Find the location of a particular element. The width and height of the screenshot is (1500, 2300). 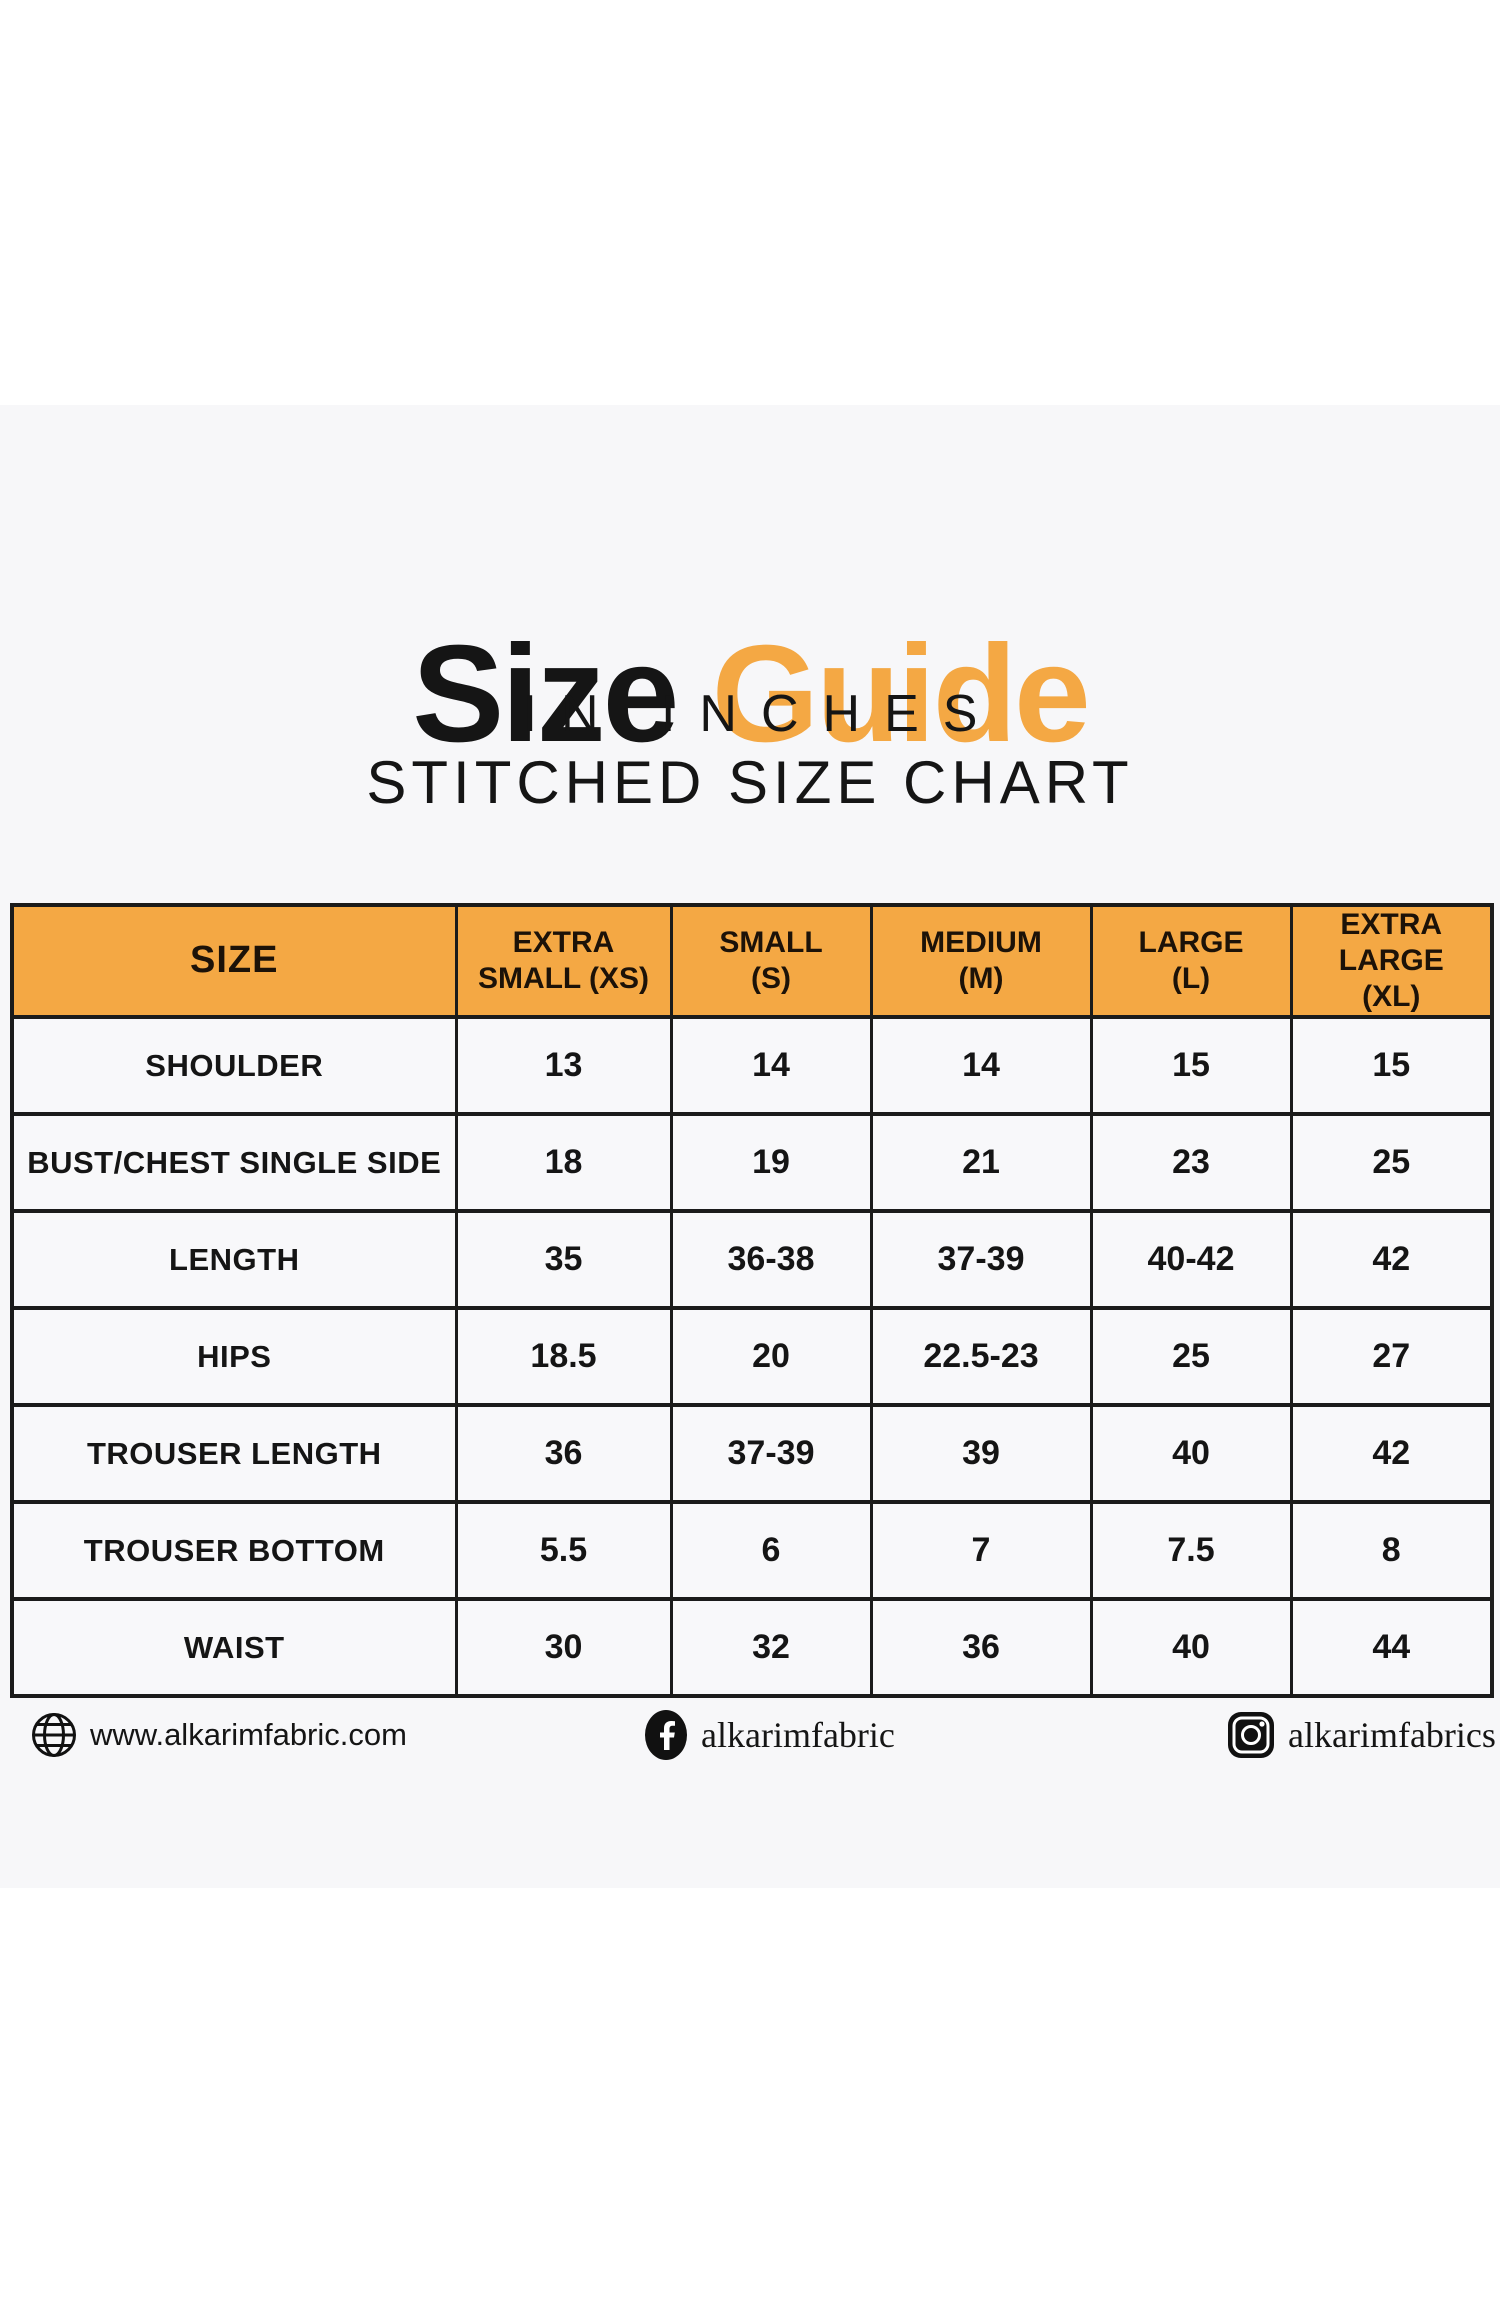

size-value-cell: 27 is located at coordinates (1391, 1356).